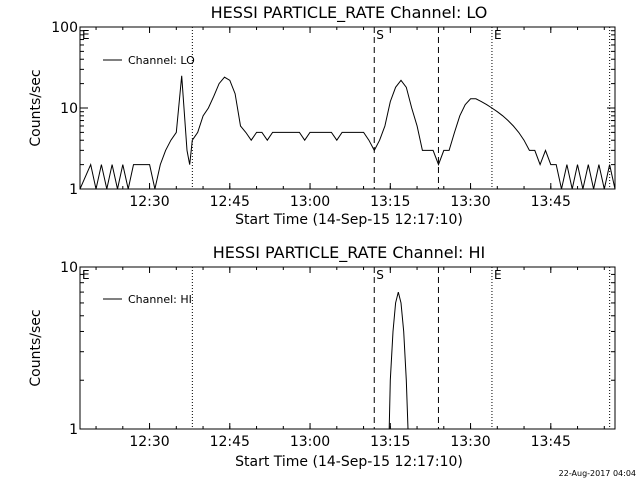  I want to click on y-tick-label: 100, so click(64, 28).